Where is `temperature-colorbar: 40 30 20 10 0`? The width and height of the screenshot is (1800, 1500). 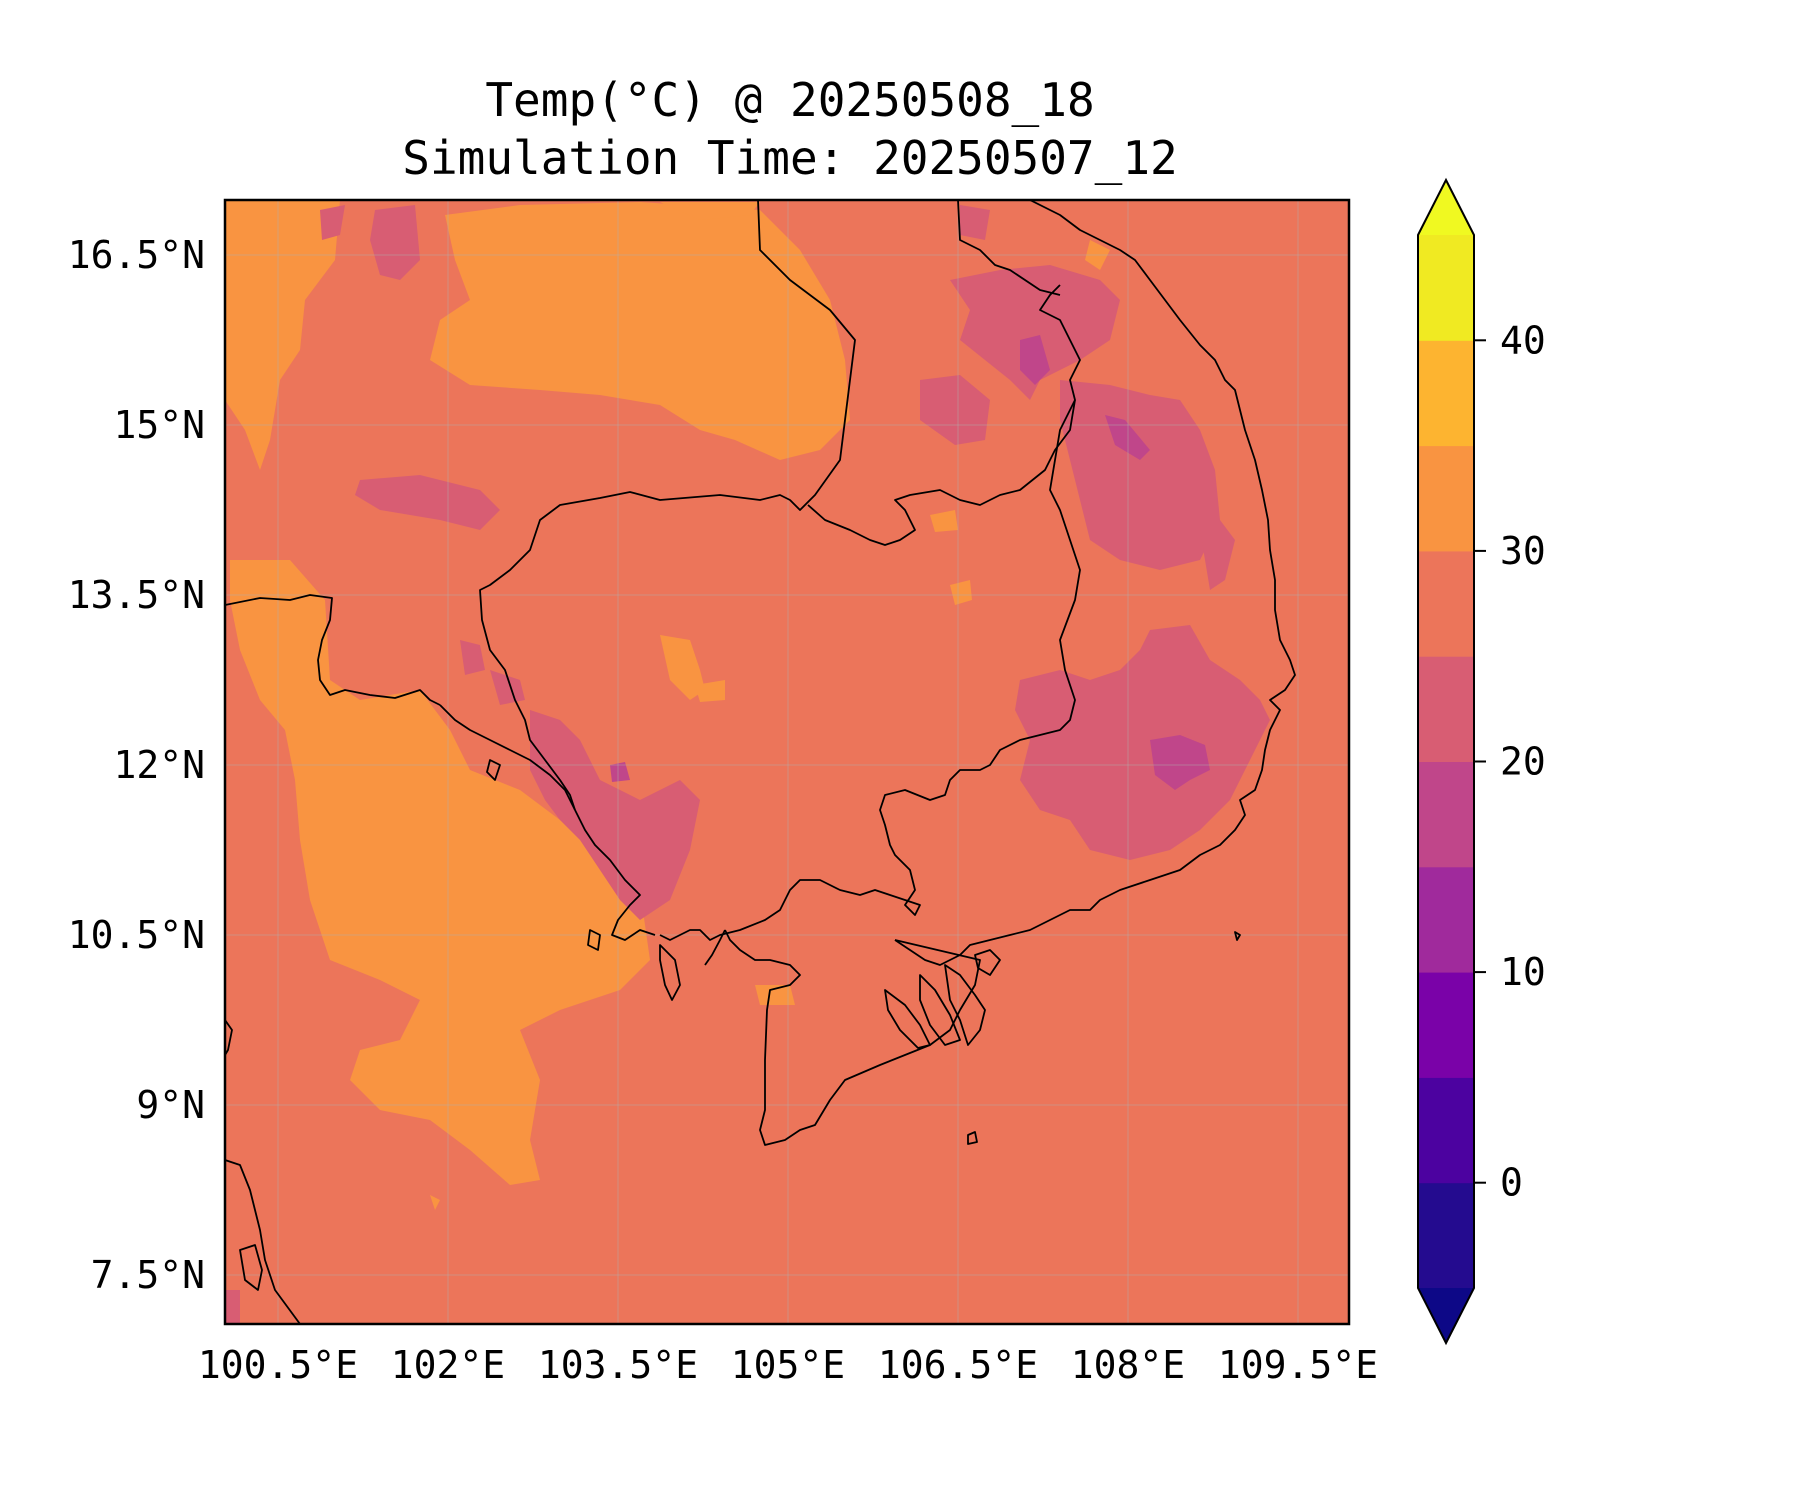 temperature-colorbar: 40 30 20 10 0 is located at coordinates (1481, 761).